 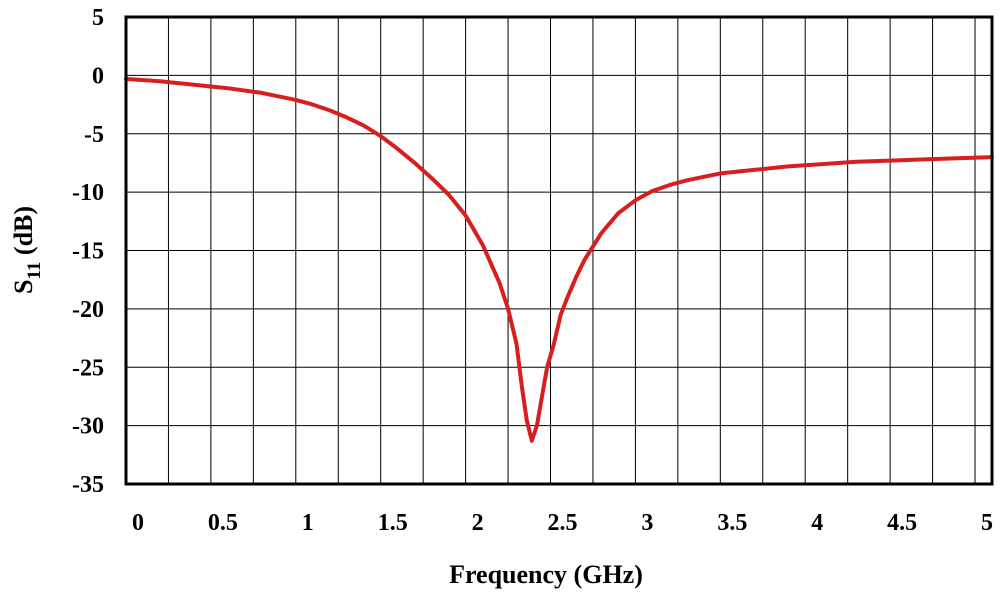 I want to click on y-axis-label-unit: (dB), so click(x=23, y=234).